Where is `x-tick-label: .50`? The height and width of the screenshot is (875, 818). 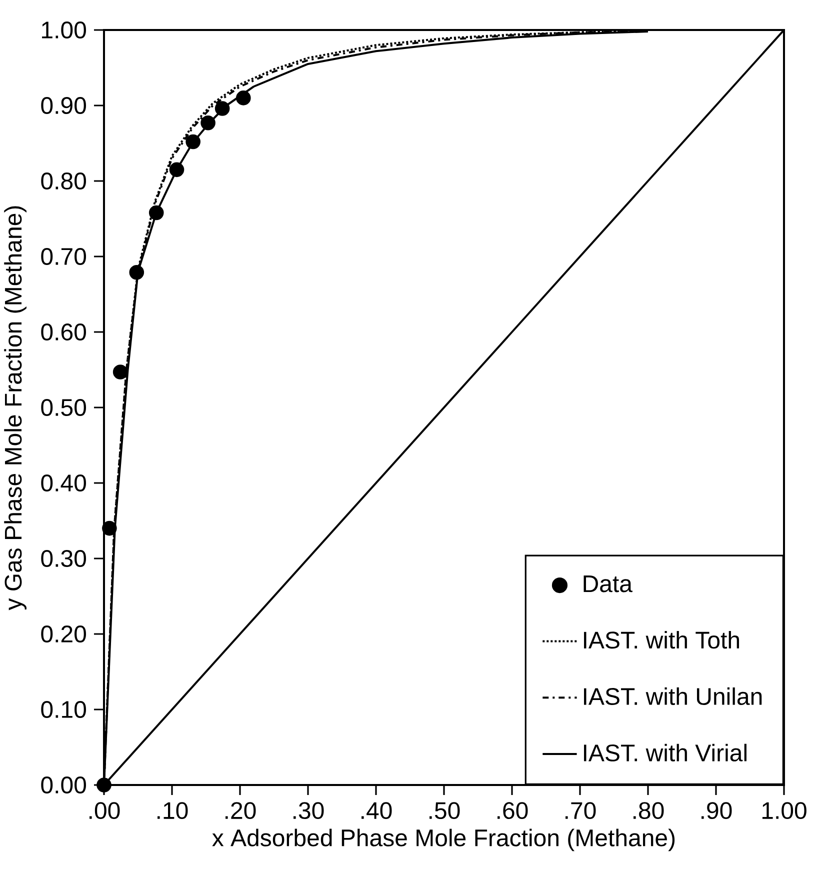 x-tick-label: .50 is located at coordinates (445, 811).